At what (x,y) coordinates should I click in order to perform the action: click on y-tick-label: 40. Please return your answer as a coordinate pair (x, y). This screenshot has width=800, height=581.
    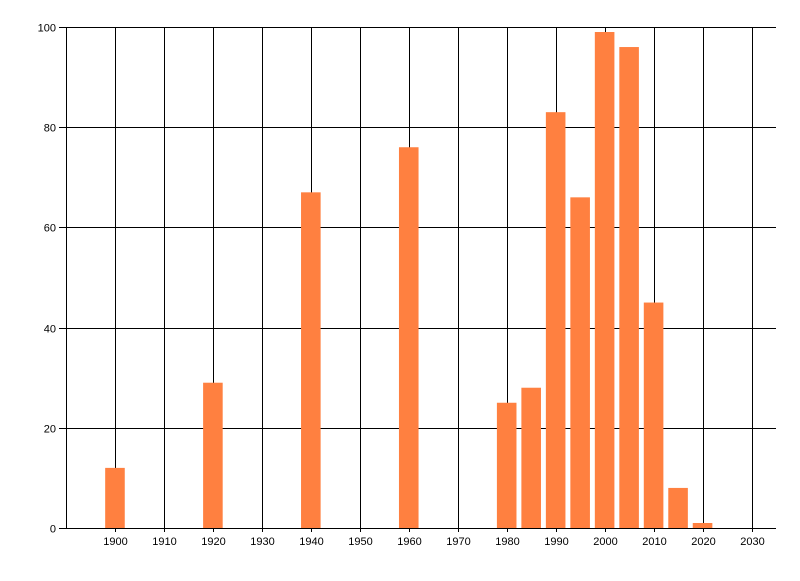
    Looking at the image, I should click on (50, 330).